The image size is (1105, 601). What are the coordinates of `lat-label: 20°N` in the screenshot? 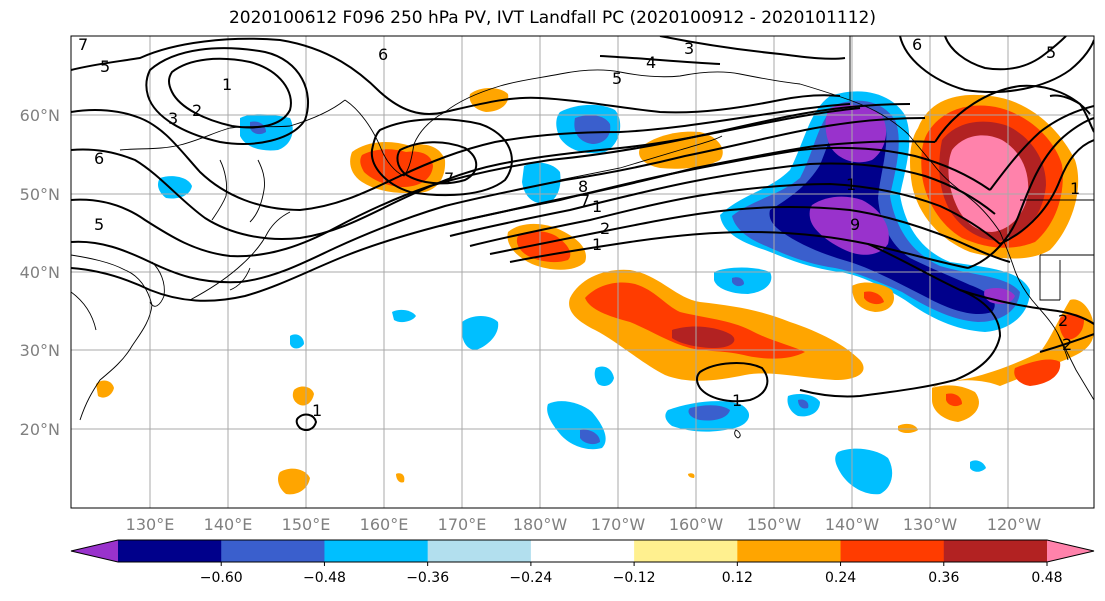 It's located at (40, 429).